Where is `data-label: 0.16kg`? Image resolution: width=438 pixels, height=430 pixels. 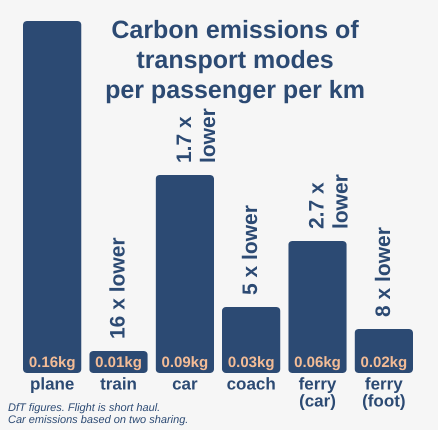 data-label: 0.16kg is located at coordinates (52, 362).